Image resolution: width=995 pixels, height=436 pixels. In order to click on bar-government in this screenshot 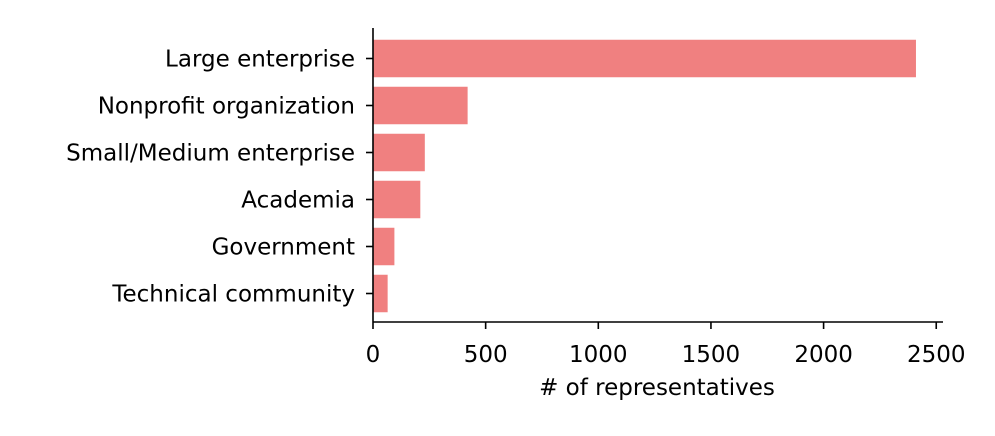, I will do `click(383, 247)`.